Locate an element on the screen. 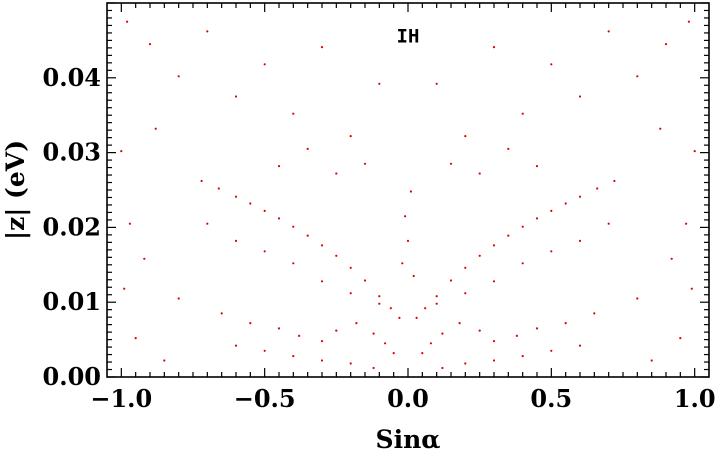  y-tick-label: 0.04 is located at coordinates (72, 77).